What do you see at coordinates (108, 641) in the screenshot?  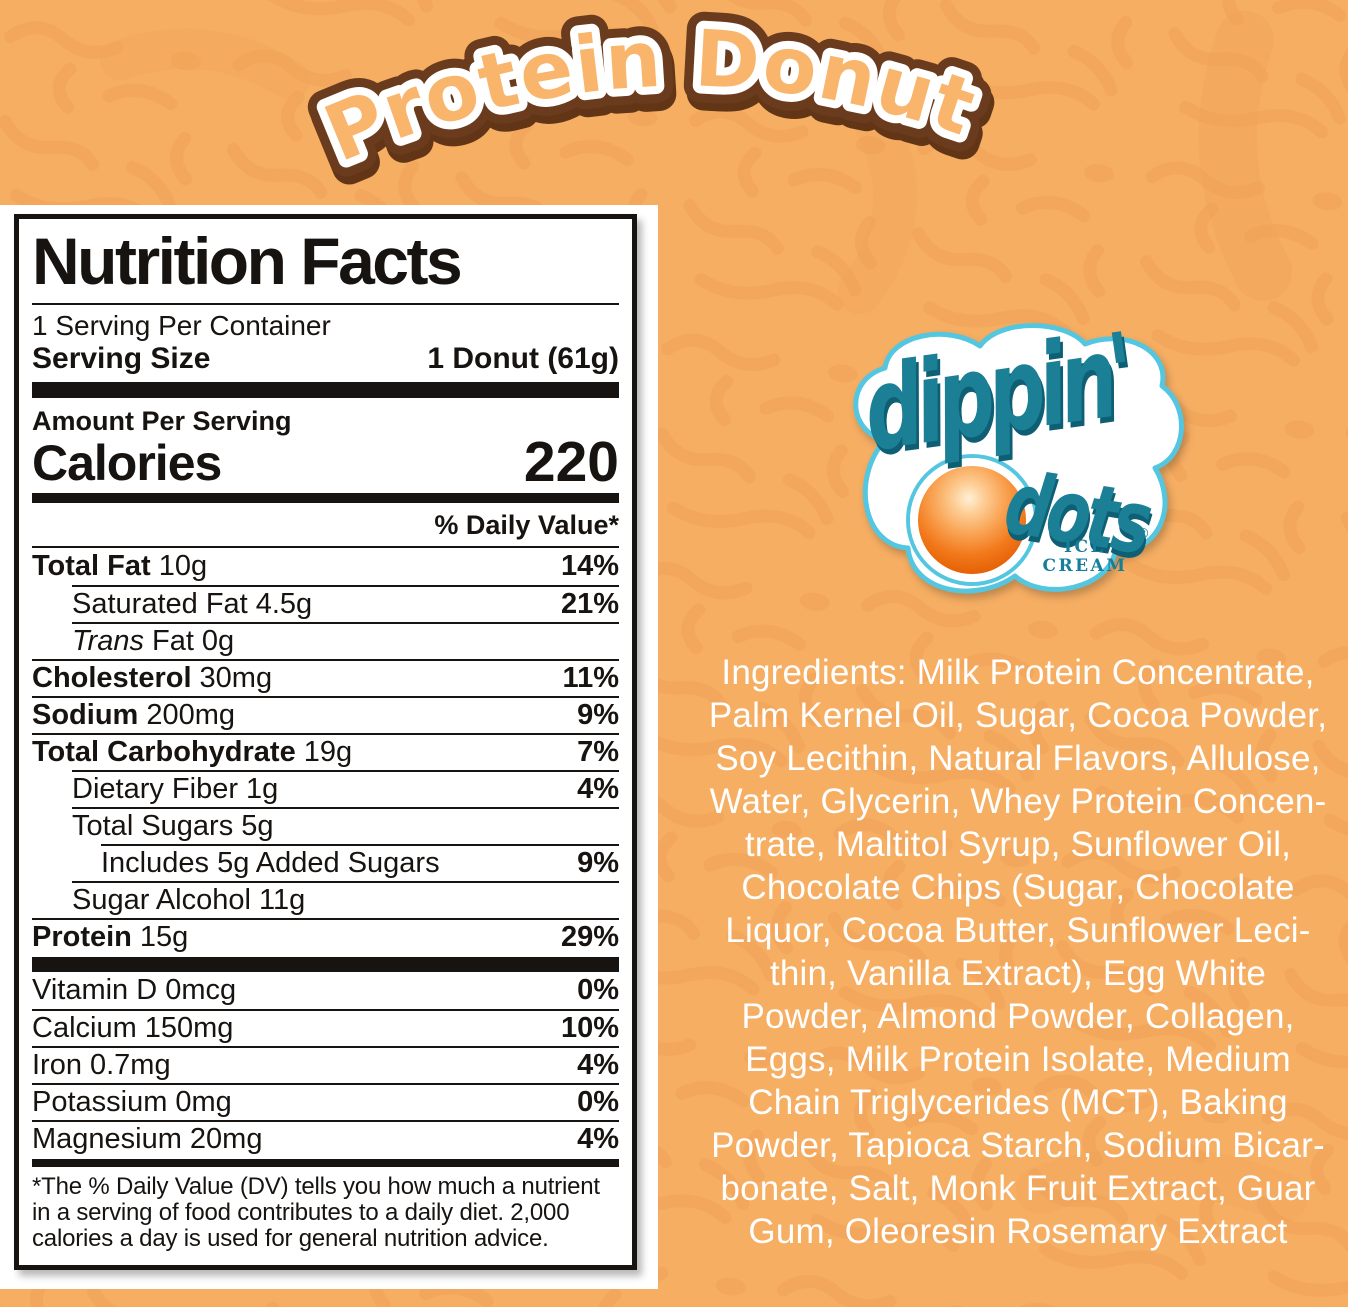 I see `nutrient-name-italic: Trans` at bounding box center [108, 641].